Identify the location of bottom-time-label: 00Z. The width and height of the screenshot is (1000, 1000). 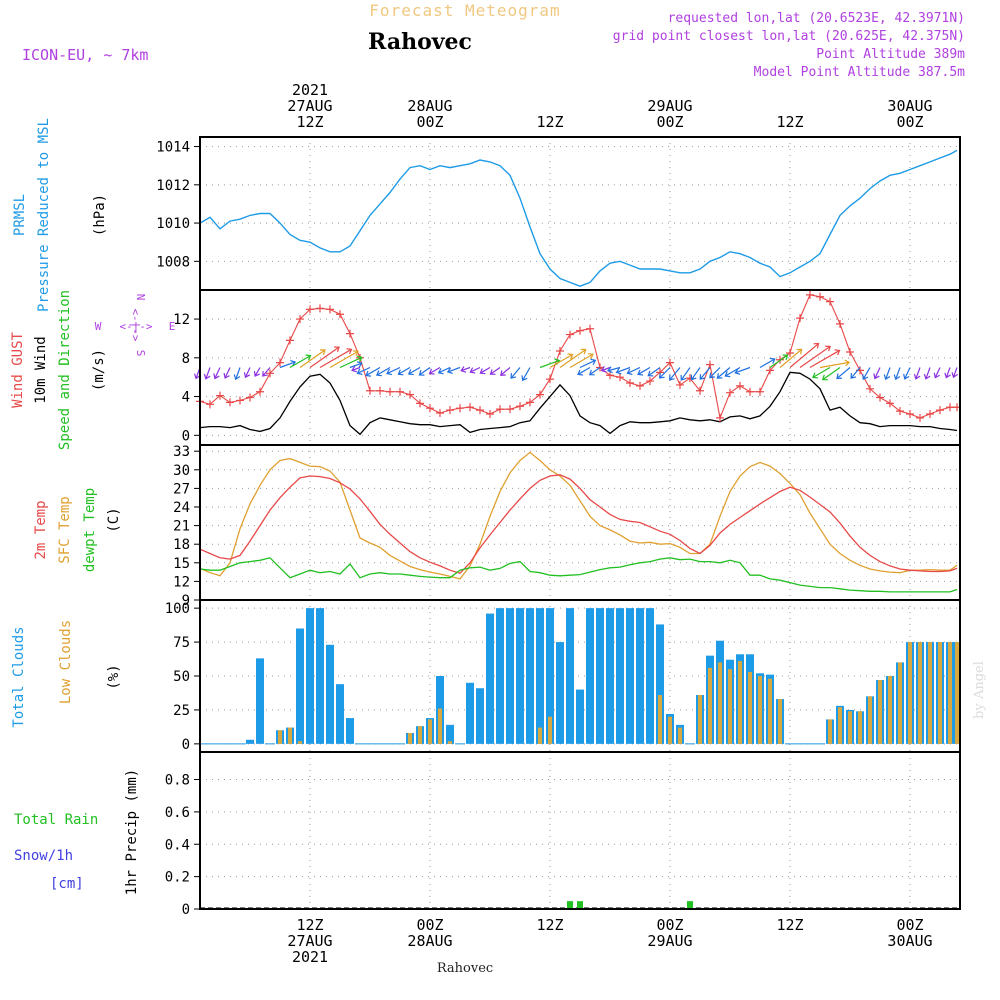
(669, 925).